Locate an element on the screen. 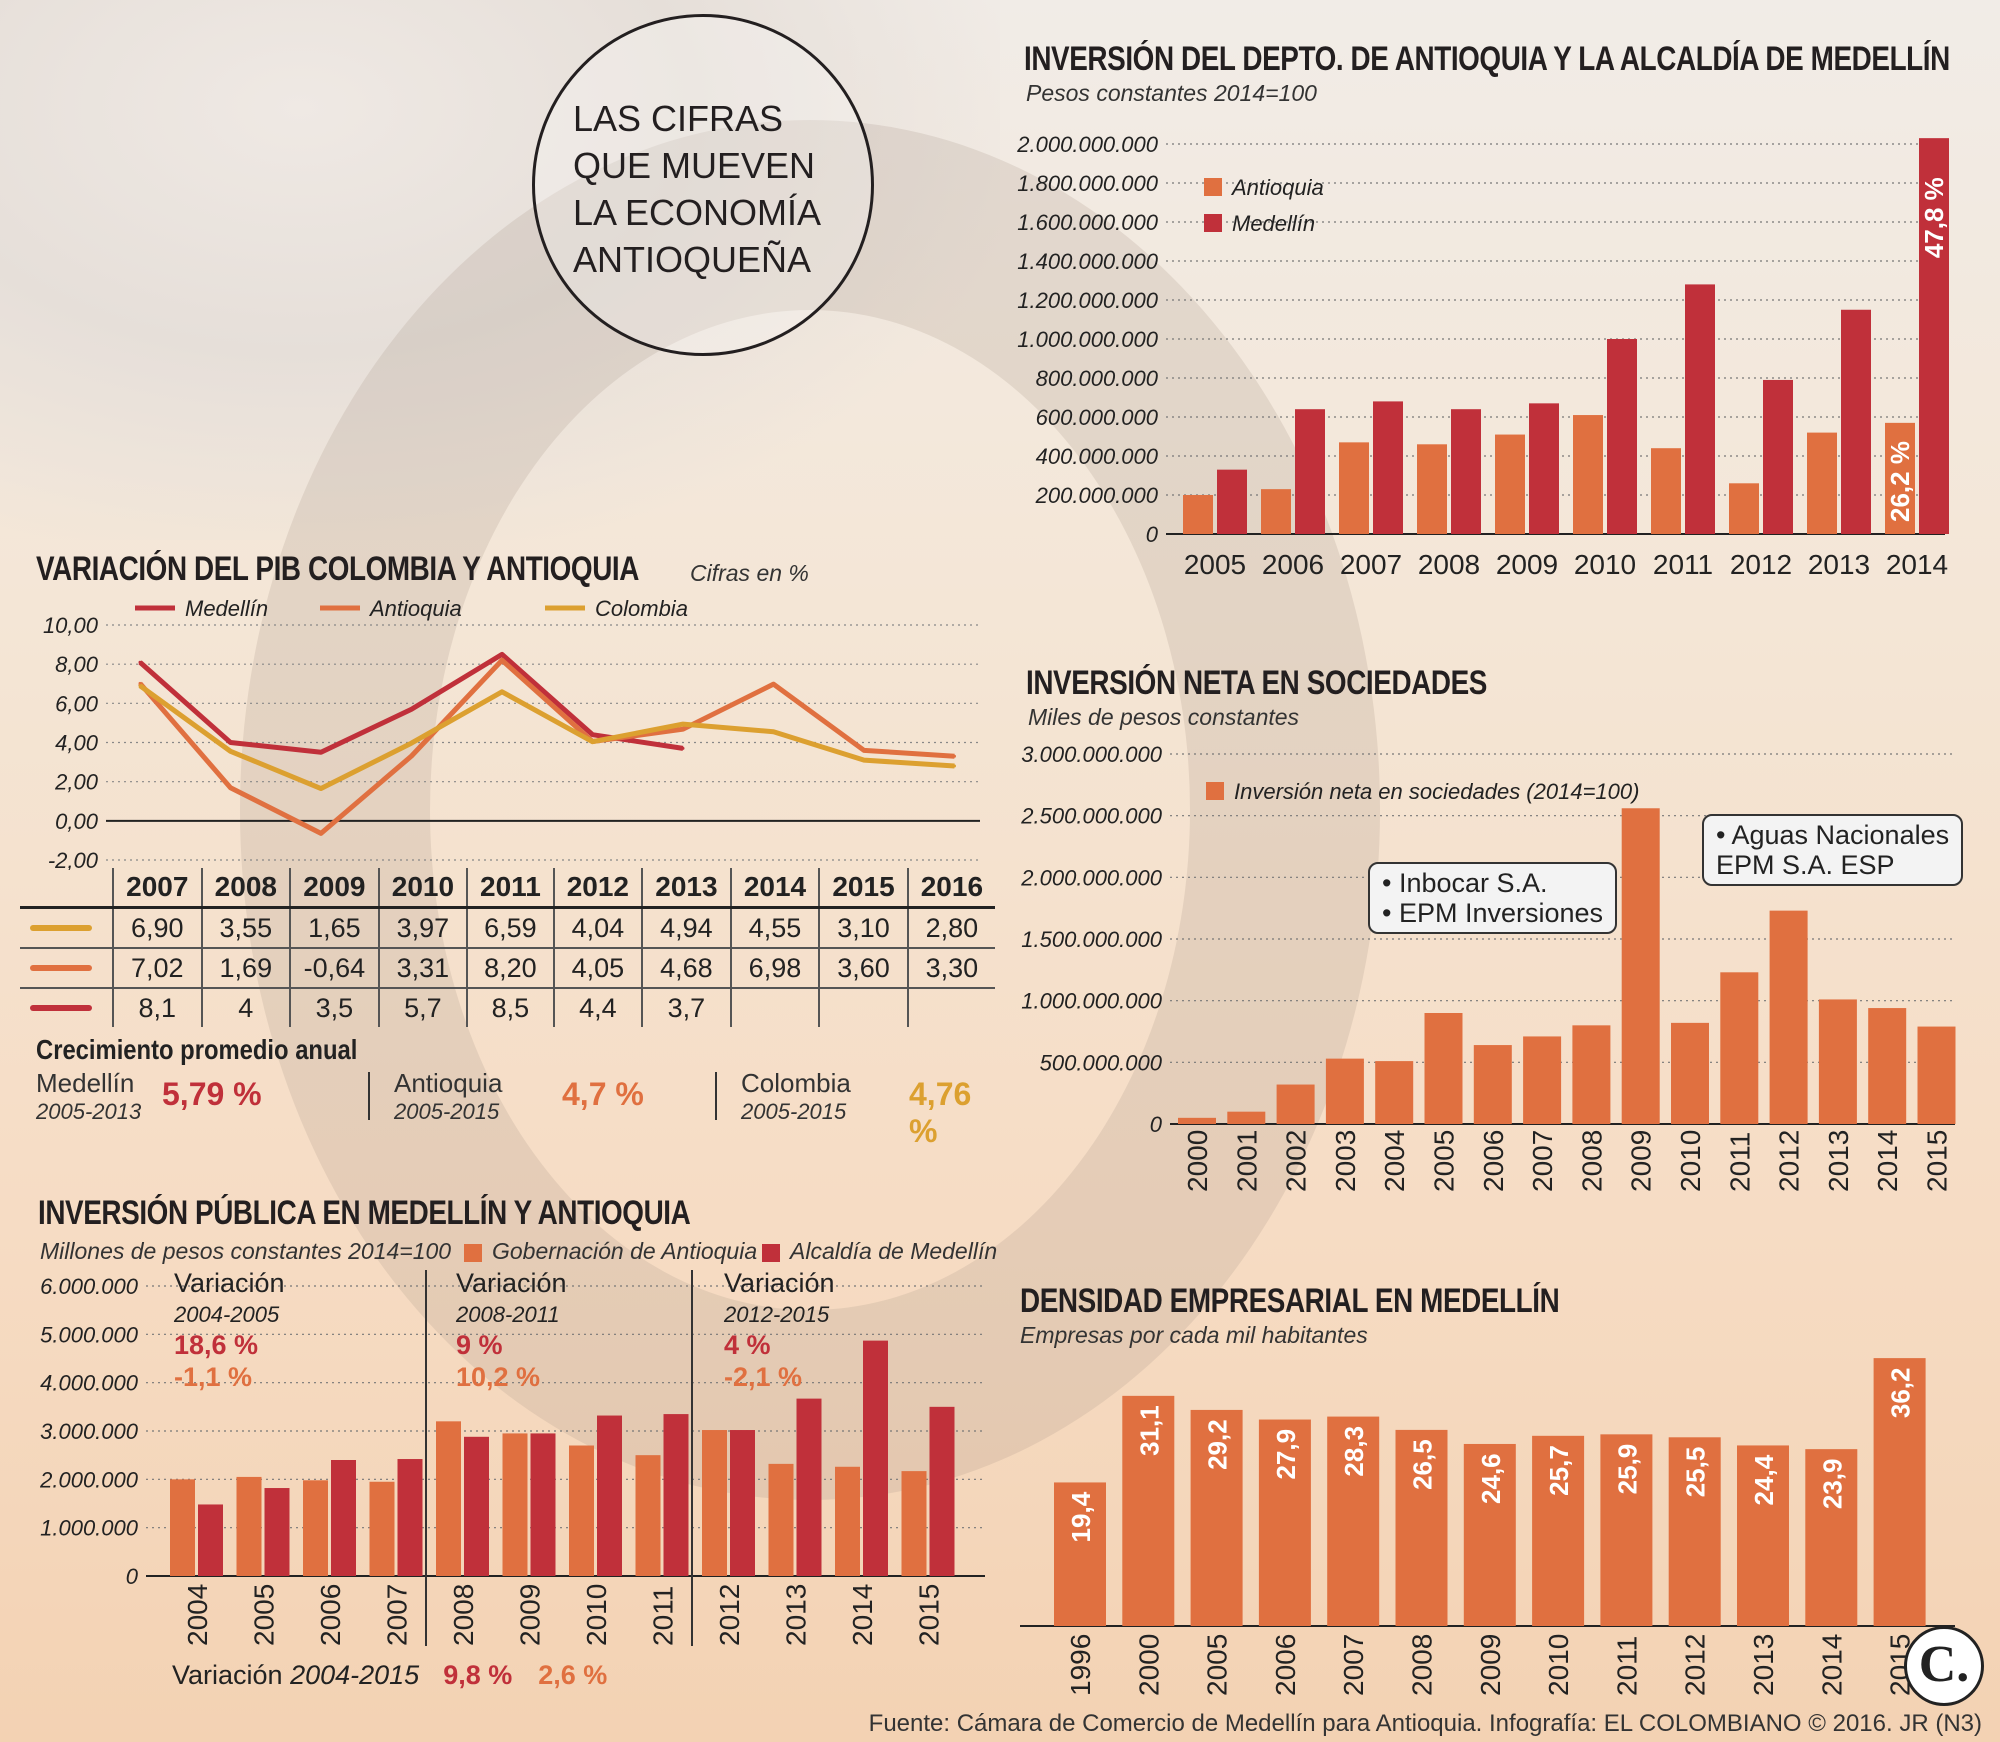 The width and height of the screenshot is (2000, 1742). pib-series-line-colombia is located at coordinates (546, 737).